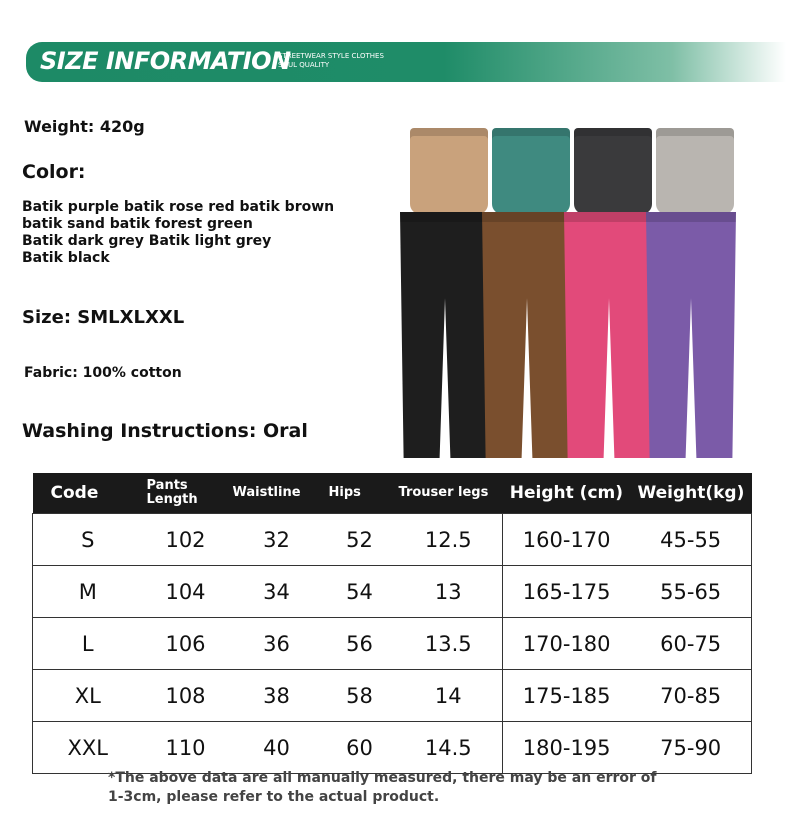  What do you see at coordinates (54, 172) in the screenshot?
I see `color-label: Color:` at bounding box center [54, 172].